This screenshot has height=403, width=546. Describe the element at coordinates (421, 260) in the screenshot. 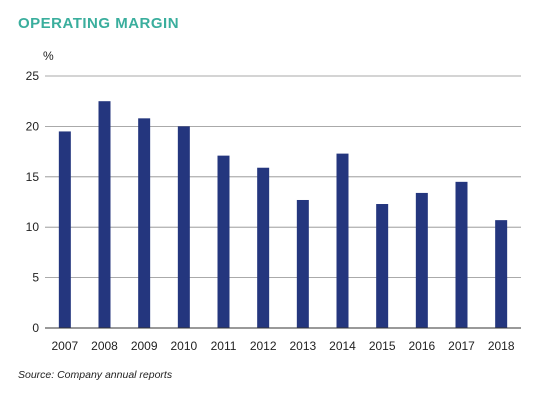

I see `bar-2016` at that location.